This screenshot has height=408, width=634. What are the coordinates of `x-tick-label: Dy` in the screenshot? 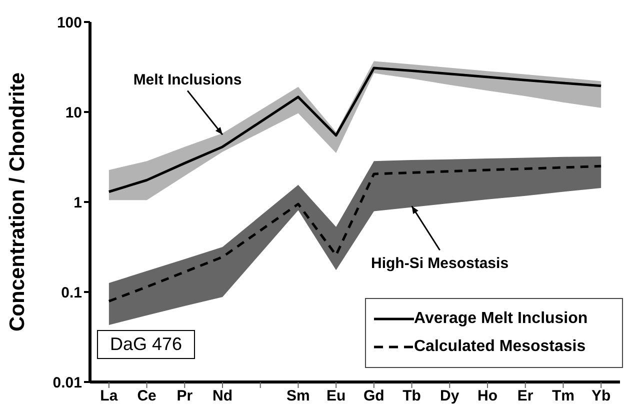 It's located at (450, 396).